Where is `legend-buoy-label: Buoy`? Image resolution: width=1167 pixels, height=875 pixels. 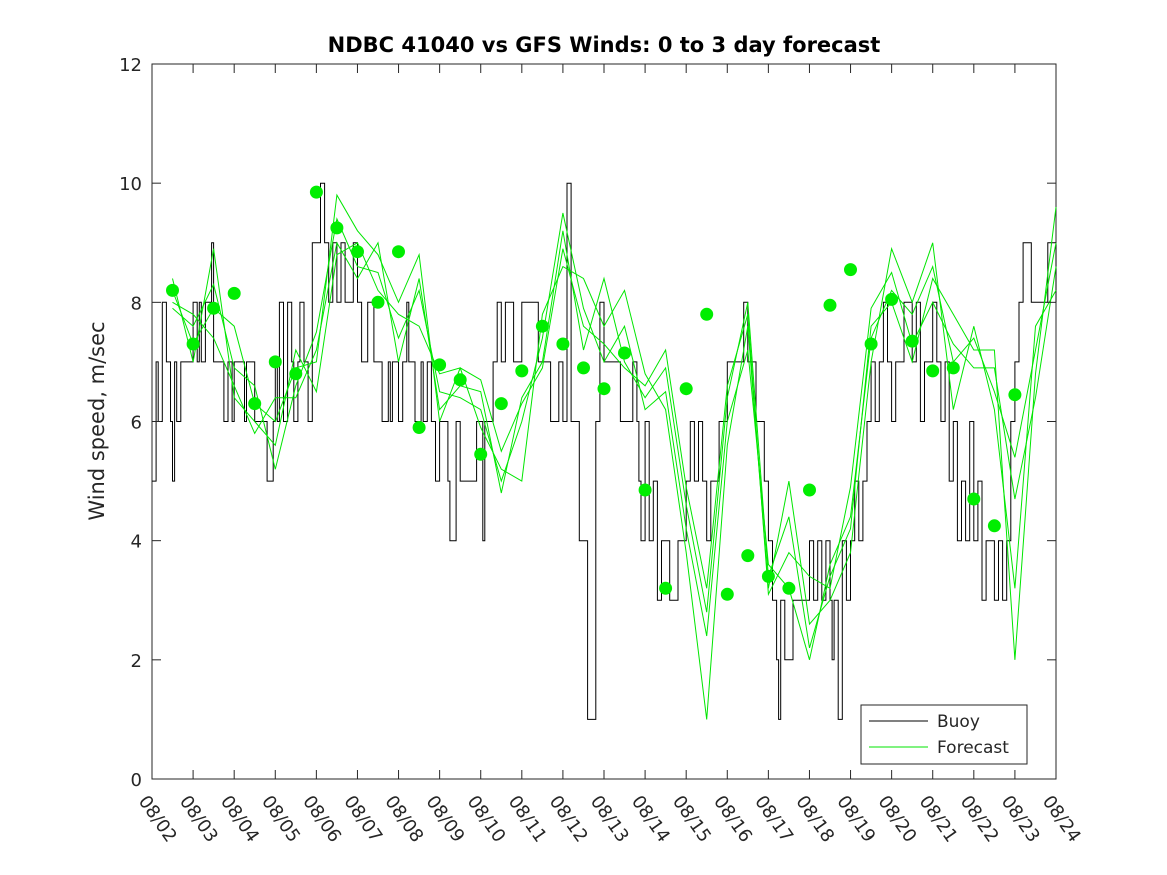
legend-buoy-label: Buoy is located at coordinates (958, 722).